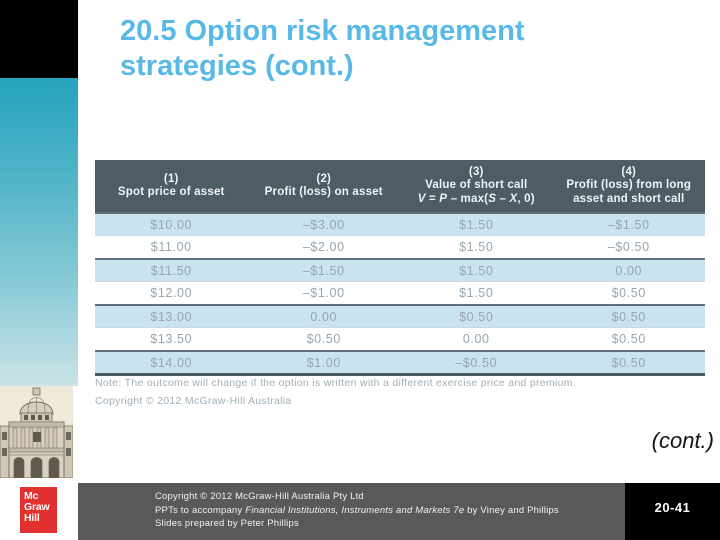 The width and height of the screenshot is (720, 540). Describe the element at coordinates (171, 316) in the screenshot. I see `cell-spot-price: $13.00` at that location.